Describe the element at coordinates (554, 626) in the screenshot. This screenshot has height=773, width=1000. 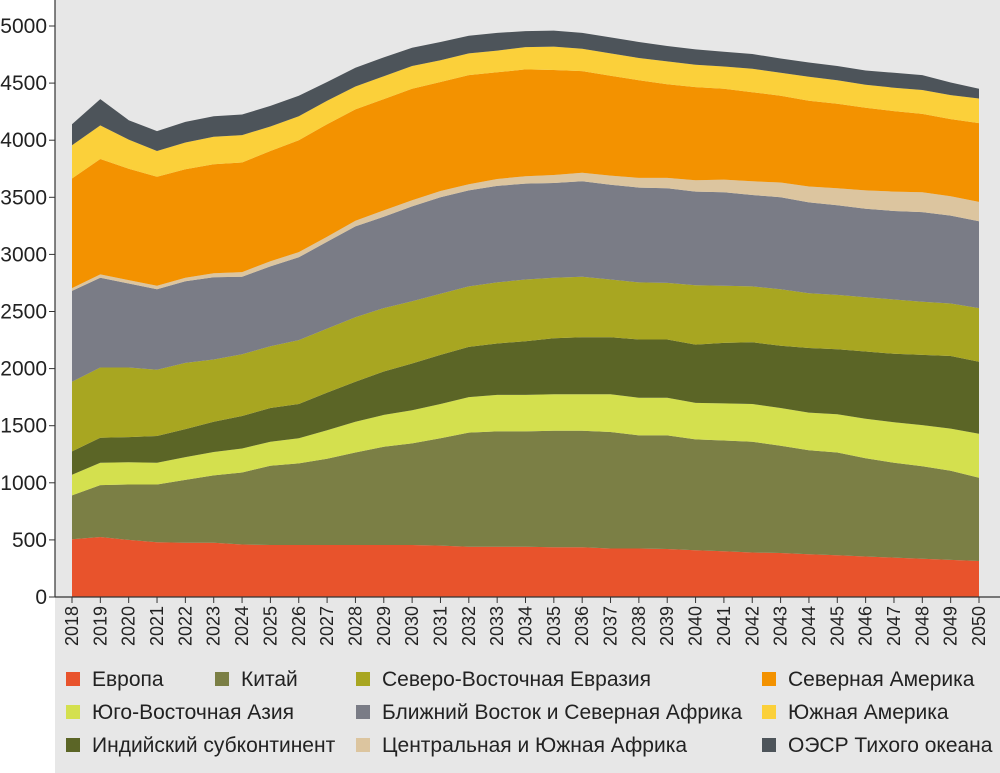
I see `x-tick-label: 2035` at that location.